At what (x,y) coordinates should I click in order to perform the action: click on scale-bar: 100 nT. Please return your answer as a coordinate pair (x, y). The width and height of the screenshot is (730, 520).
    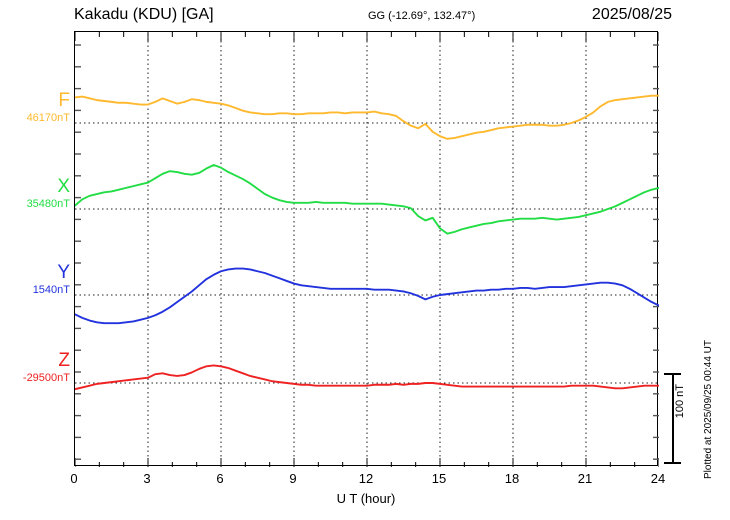
    Looking at the image, I should click on (676, 420).